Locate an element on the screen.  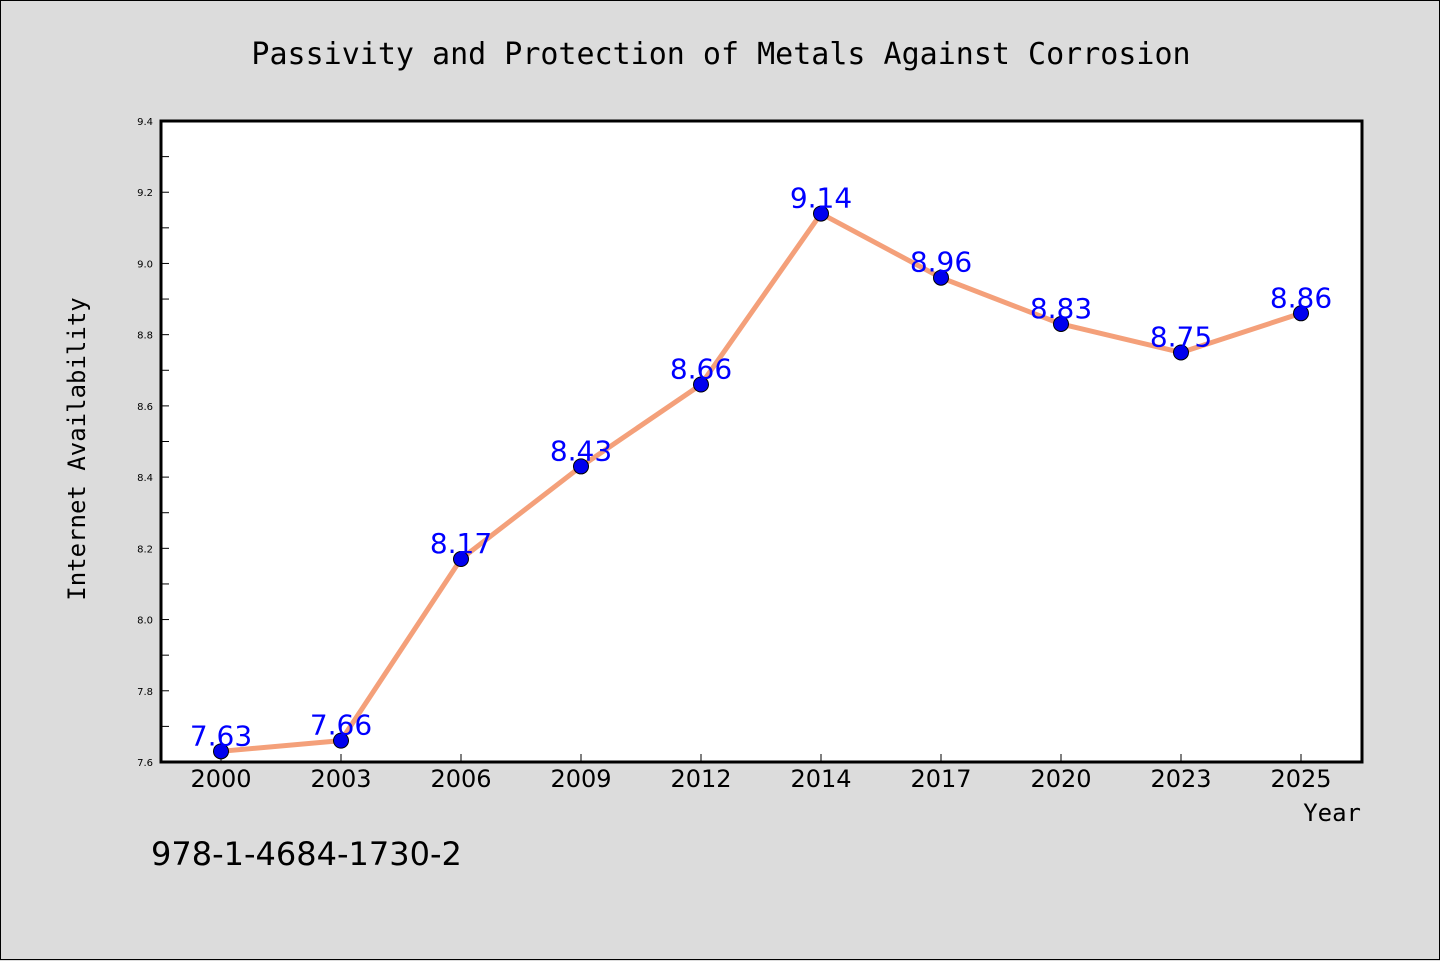
x-tick-label: 2012 is located at coordinates (700, 779).